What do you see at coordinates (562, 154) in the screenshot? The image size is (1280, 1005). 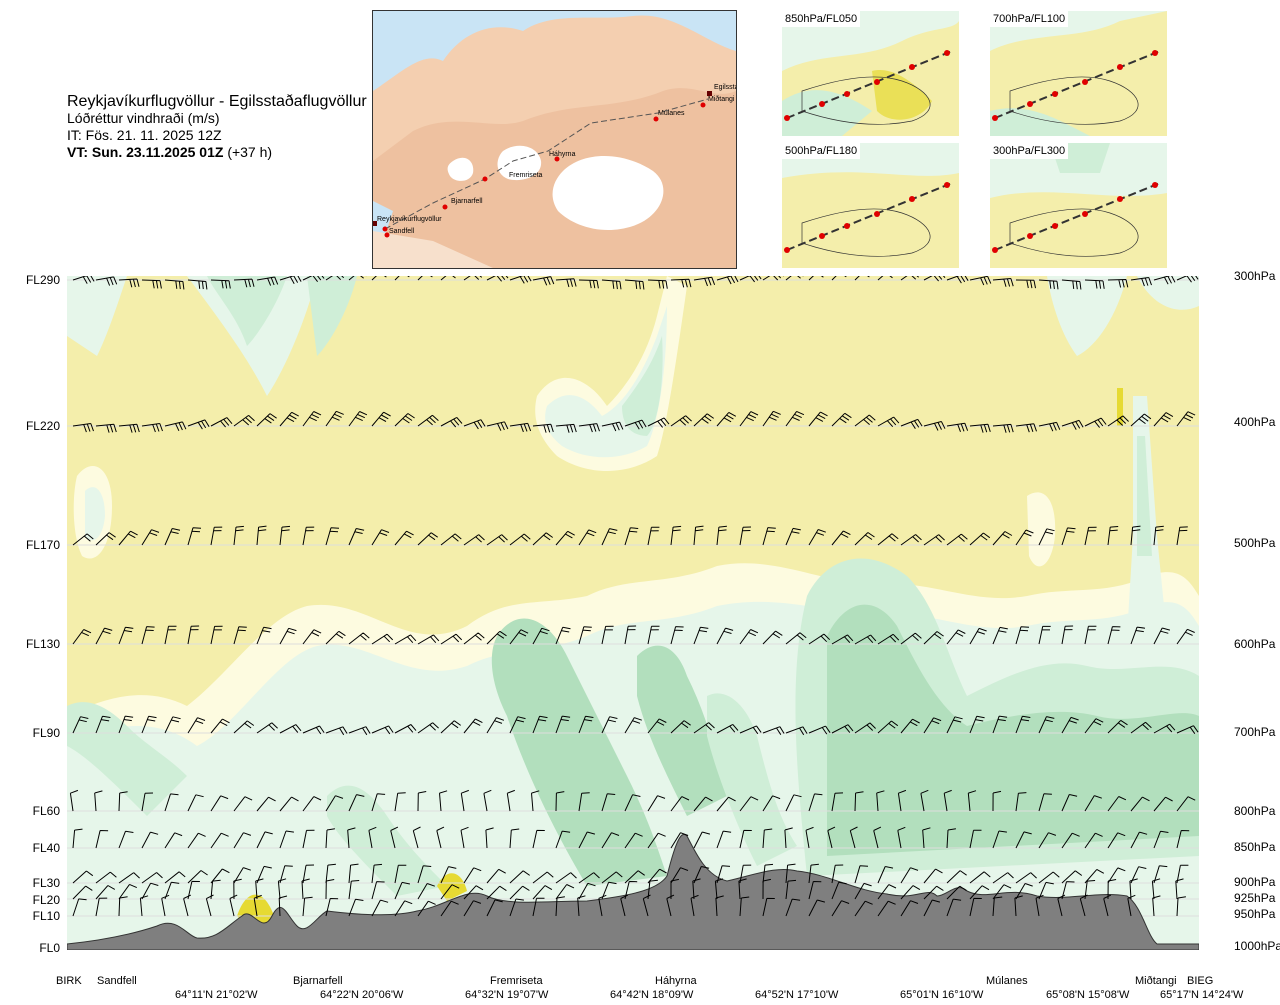 I see `map-label-hahyrna: Háhyrna` at bounding box center [562, 154].